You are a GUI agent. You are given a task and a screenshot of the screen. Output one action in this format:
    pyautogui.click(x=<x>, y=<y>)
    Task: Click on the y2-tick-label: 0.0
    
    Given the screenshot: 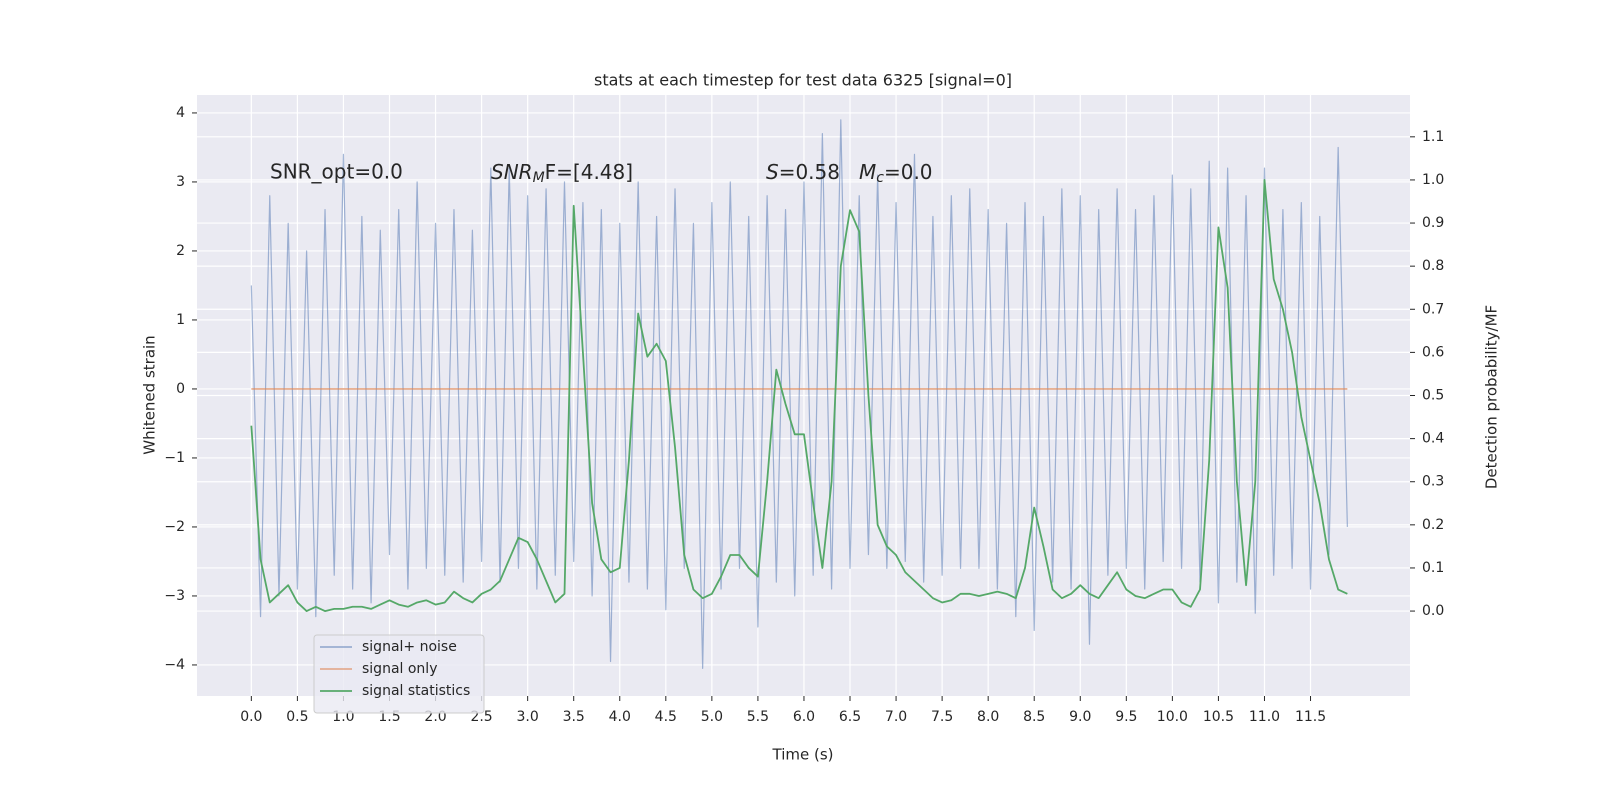 What is the action you would take?
    pyautogui.click(x=1433, y=611)
    